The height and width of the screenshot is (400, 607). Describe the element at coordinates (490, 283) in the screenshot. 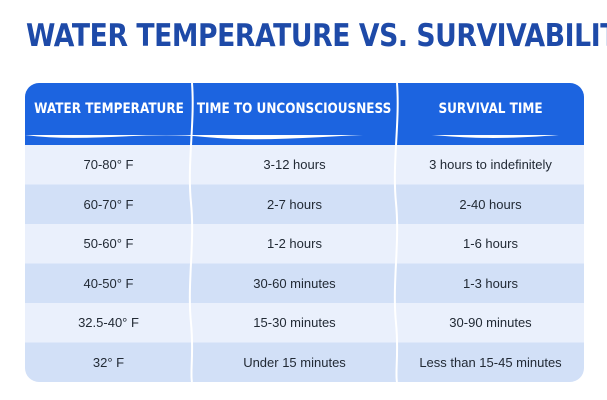

I see `table-cell: 1-3 hours` at that location.